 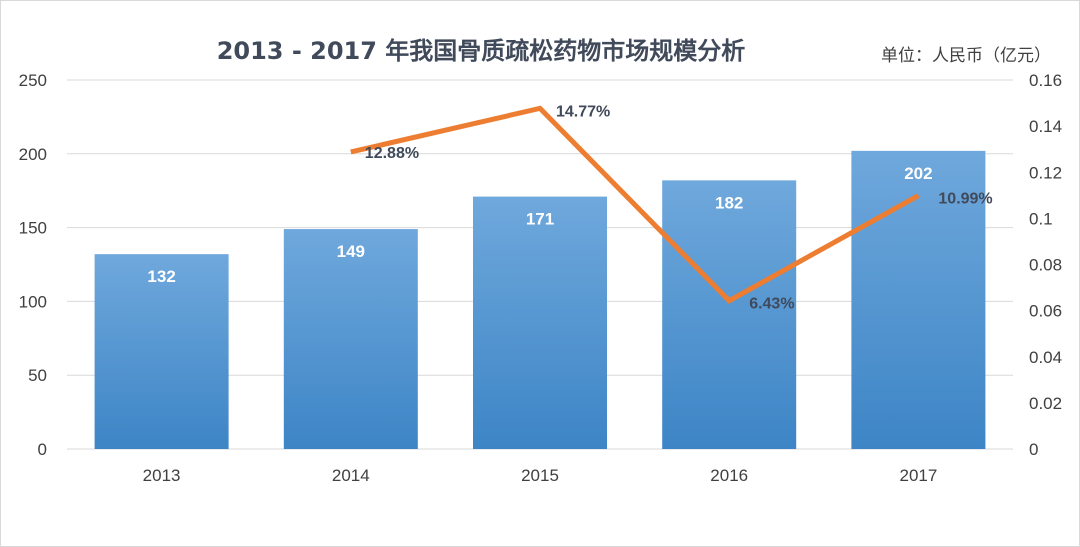 I want to click on right-axis-tick: 0.02, so click(x=1045, y=403).